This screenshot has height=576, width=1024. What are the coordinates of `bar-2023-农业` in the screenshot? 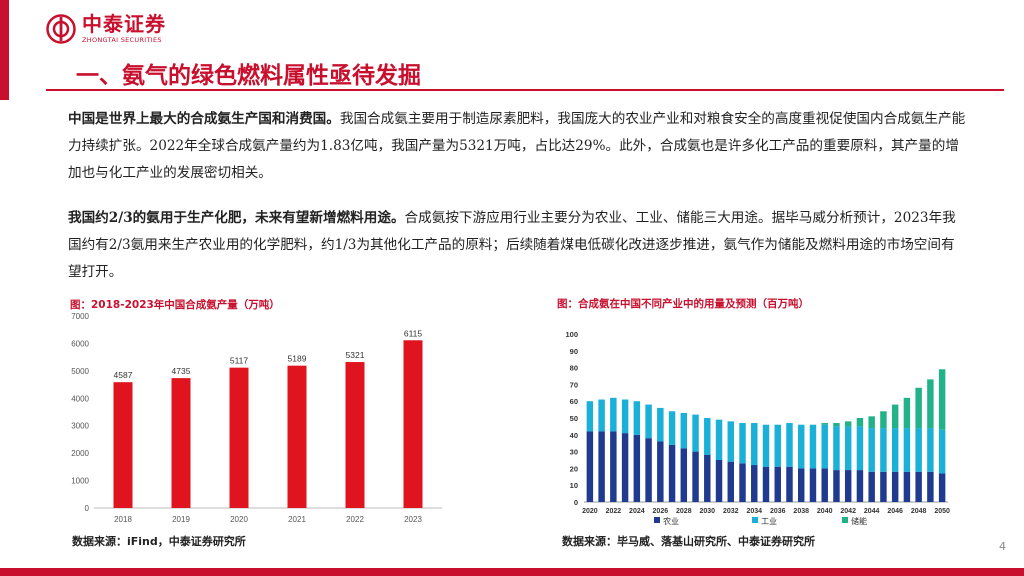 It's located at (625, 467).